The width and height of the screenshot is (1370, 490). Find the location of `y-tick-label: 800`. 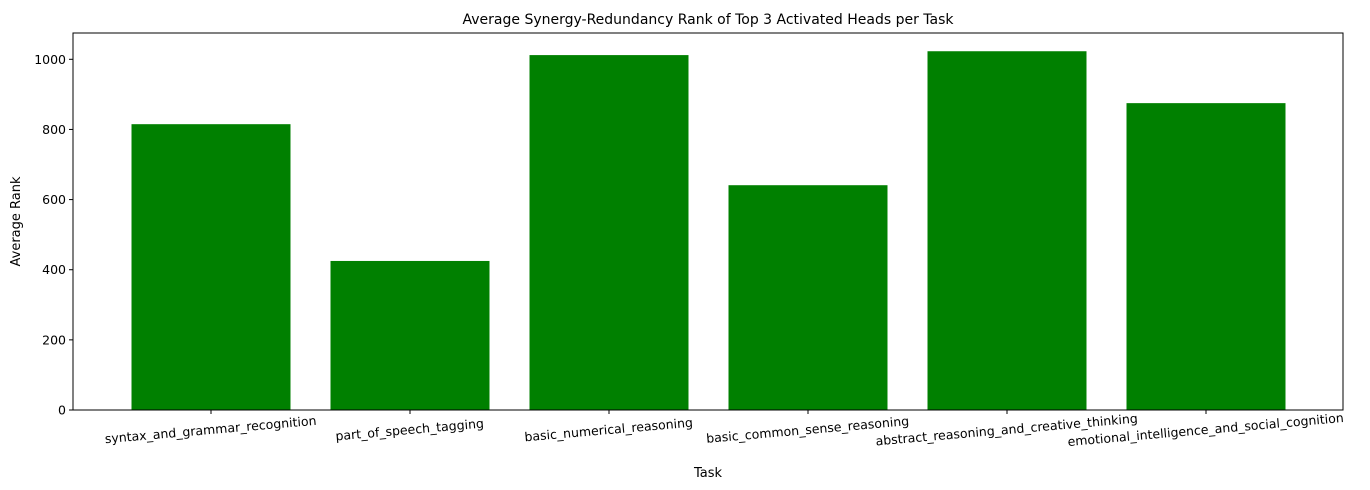

y-tick-label: 800 is located at coordinates (54, 129).